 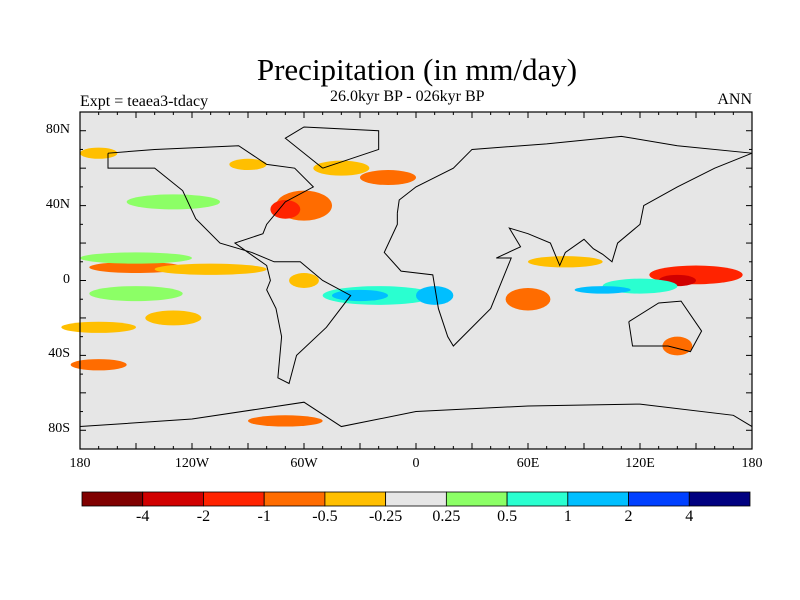 What do you see at coordinates (304, 463) in the screenshot?
I see `lon-tick-label: 60W` at bounding box center [304, 463].